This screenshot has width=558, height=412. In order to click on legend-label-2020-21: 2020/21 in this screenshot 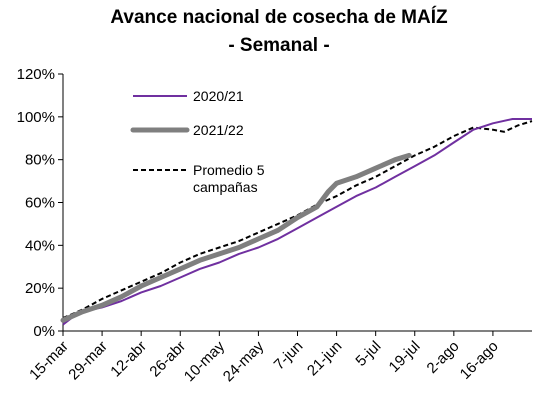, I will do `click(218, 96)`.